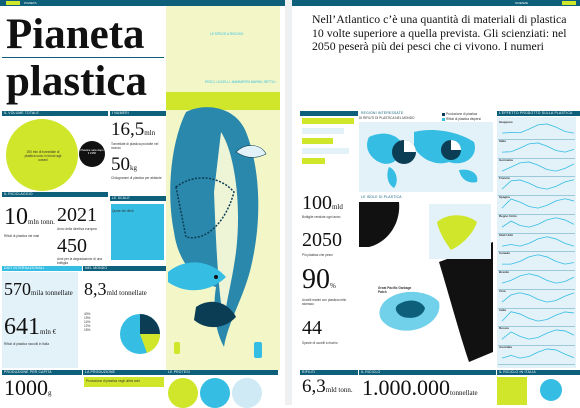 This screenshot has height=408, width=580. What do you see at coordinates (55, 113) in the screenshot?
I see `volume-header: IL VOLUME TOTALE` at bounding box center [55, 113].